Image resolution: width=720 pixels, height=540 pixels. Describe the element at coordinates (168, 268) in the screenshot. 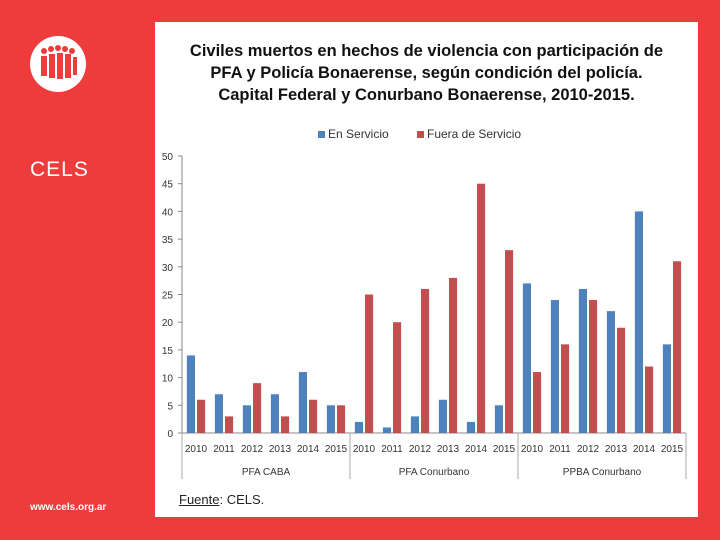

I see `y-tick-label: 30` at that location.